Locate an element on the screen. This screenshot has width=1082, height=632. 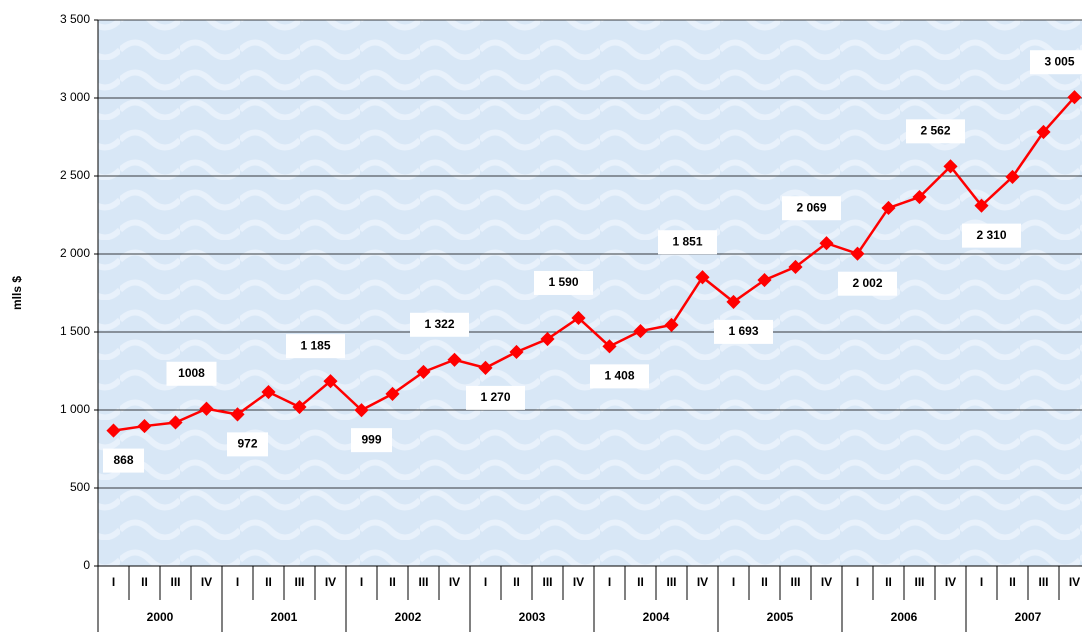
data-label: 1 270 is located at coordinates (495, 397).